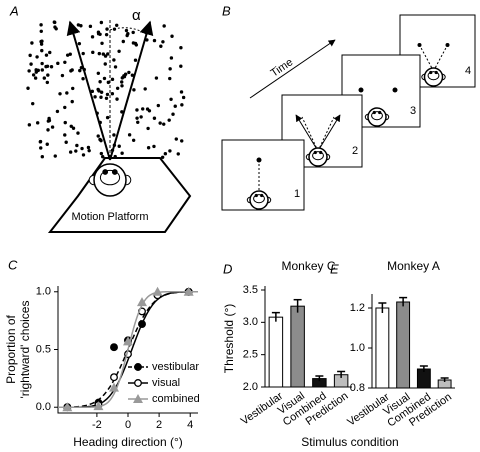 The image size is (480, 452). I want to click on y-tick-label: 1.0, so click(357, 348).